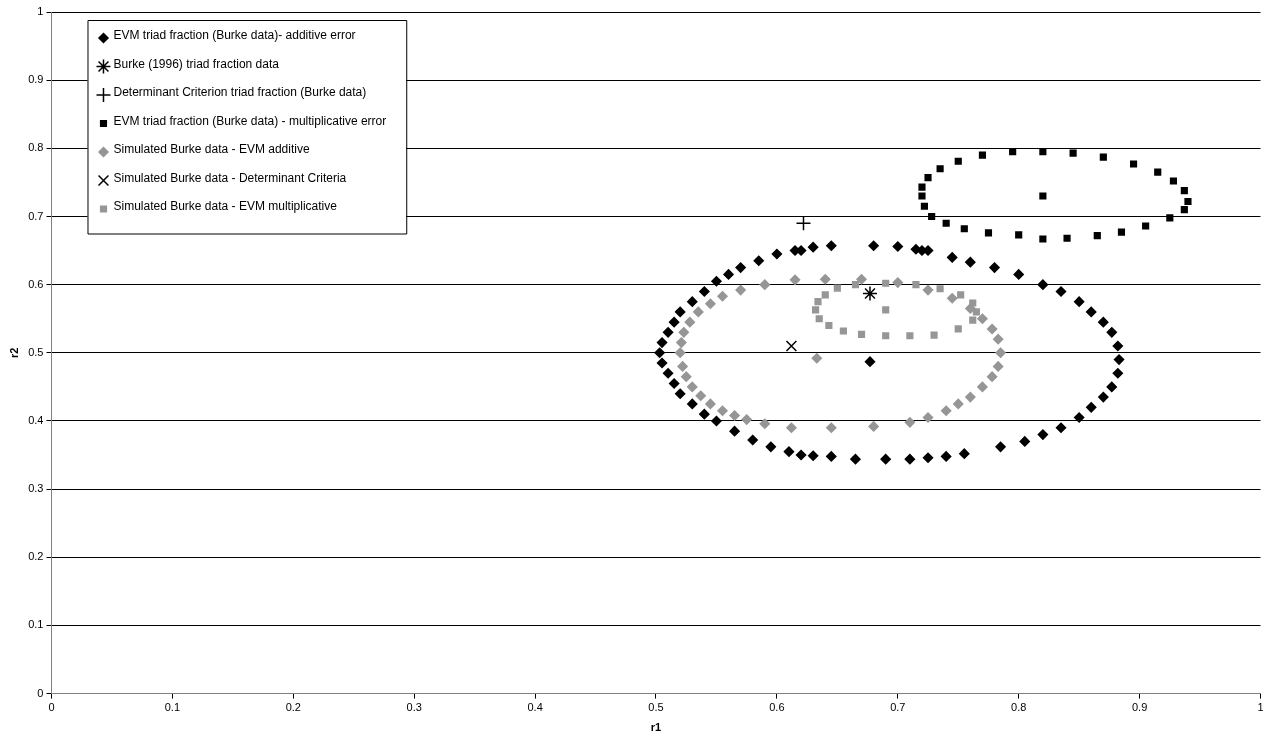 The image size is (1269, 743). Describe the element at coordinates (40, 11) in the screenshot. I see `y-tick-label: 1` at that location.